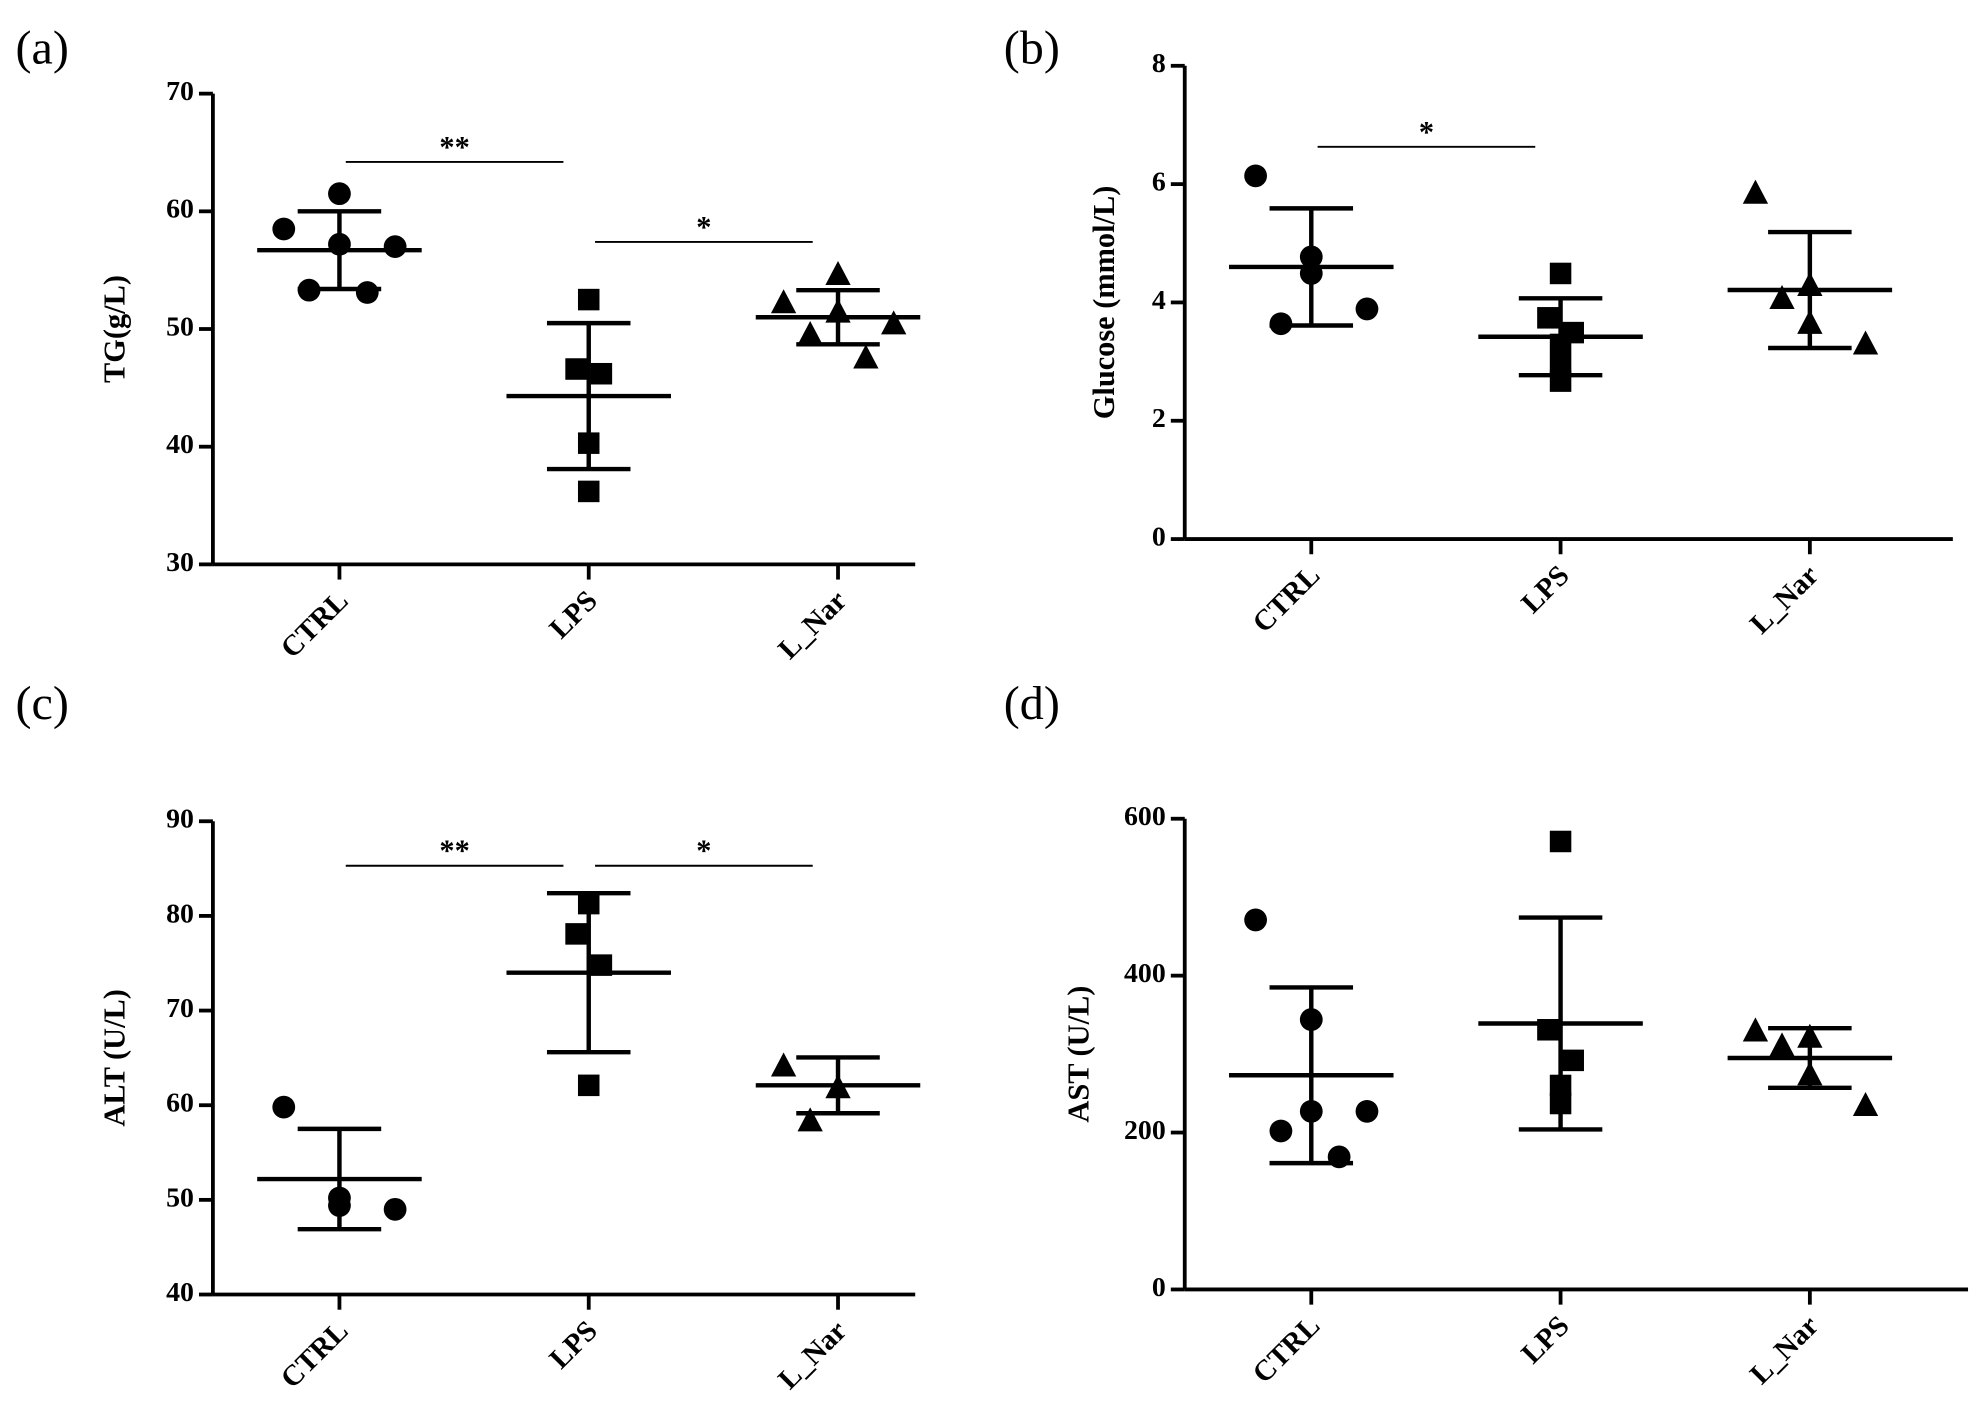 This screenshot has width=1981, height=1416. What do you see at coordinates (180, 562) in the screenshot?
I see `y-tick-label: 30` at bounding box center [180, 562].